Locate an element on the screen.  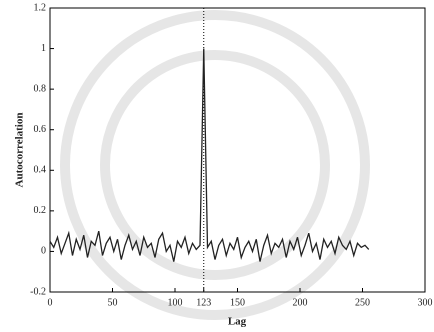
x-tick-label: 123 is located at coordinates (203, 302).